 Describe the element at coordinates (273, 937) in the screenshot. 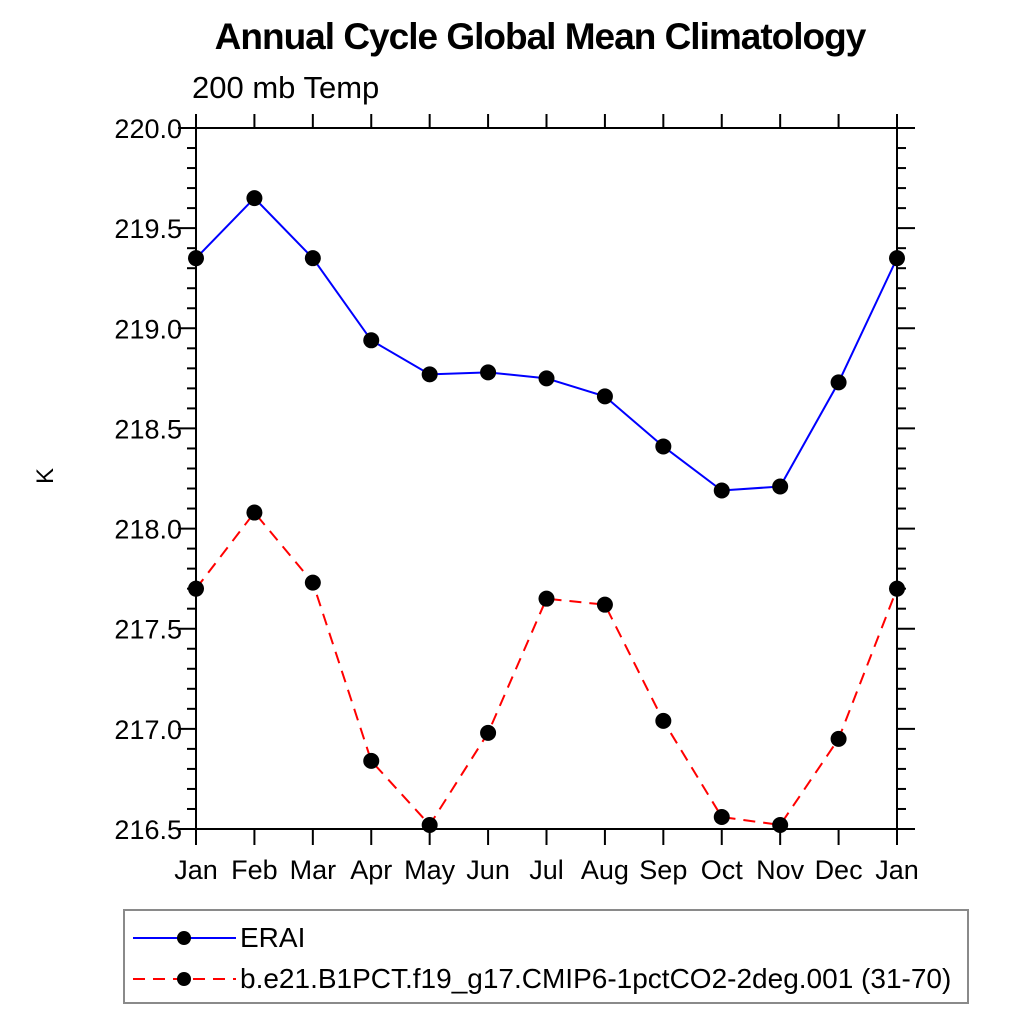

I see `legend-label-erai: ERAI` at that location.